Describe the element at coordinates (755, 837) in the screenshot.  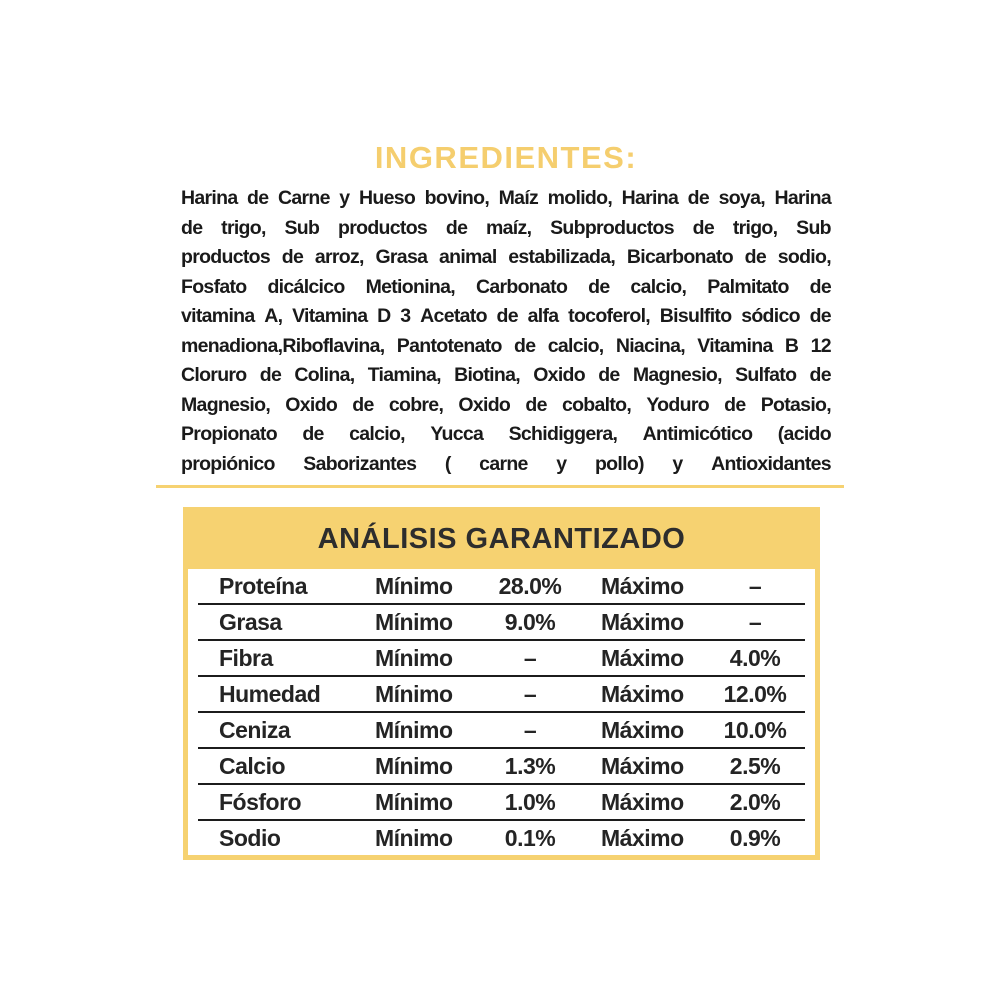
I see `cell-max-value: 0.9%` at that location.